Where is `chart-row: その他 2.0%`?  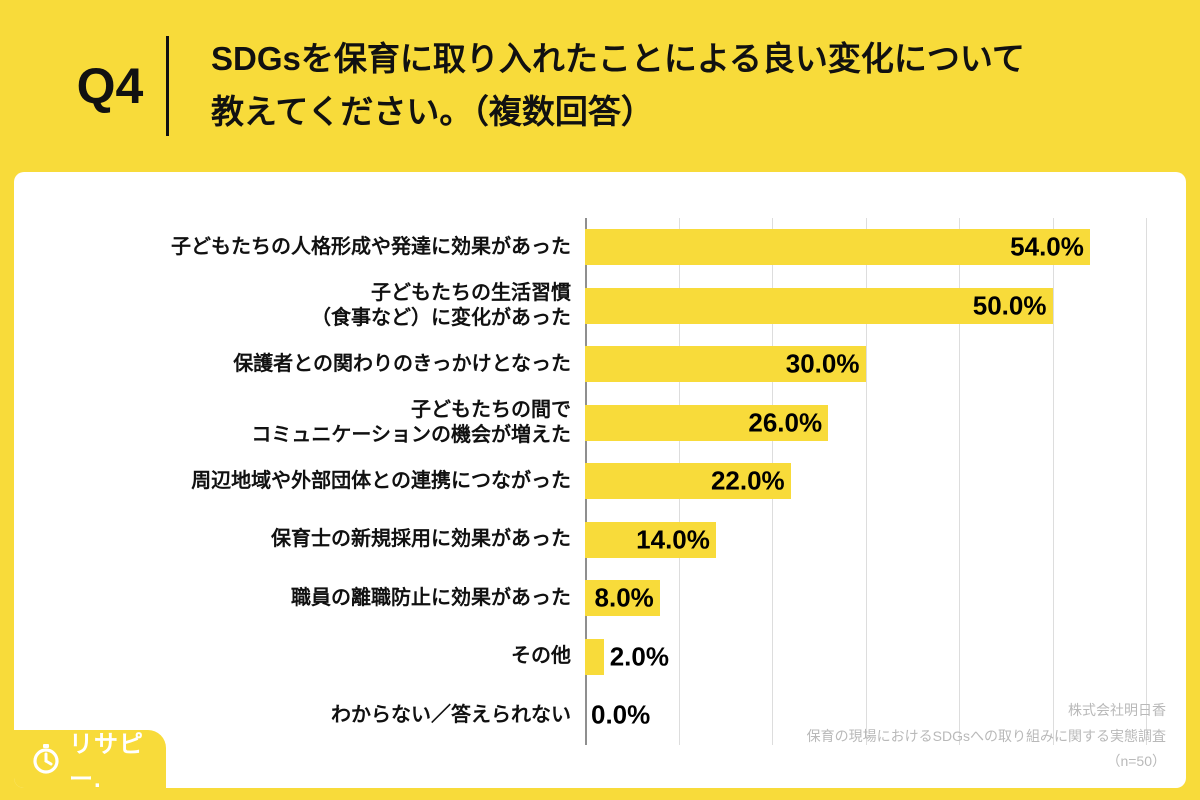
chart-row: その他 2.0% is located at coordinates (580, 657).